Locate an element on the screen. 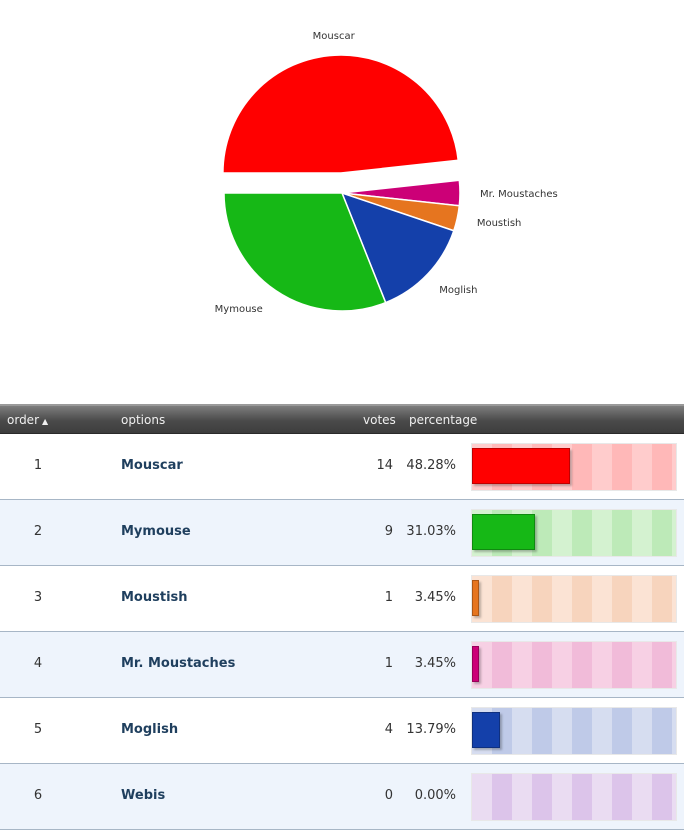  order-cell: 4 is located at coordinates (38, 663).